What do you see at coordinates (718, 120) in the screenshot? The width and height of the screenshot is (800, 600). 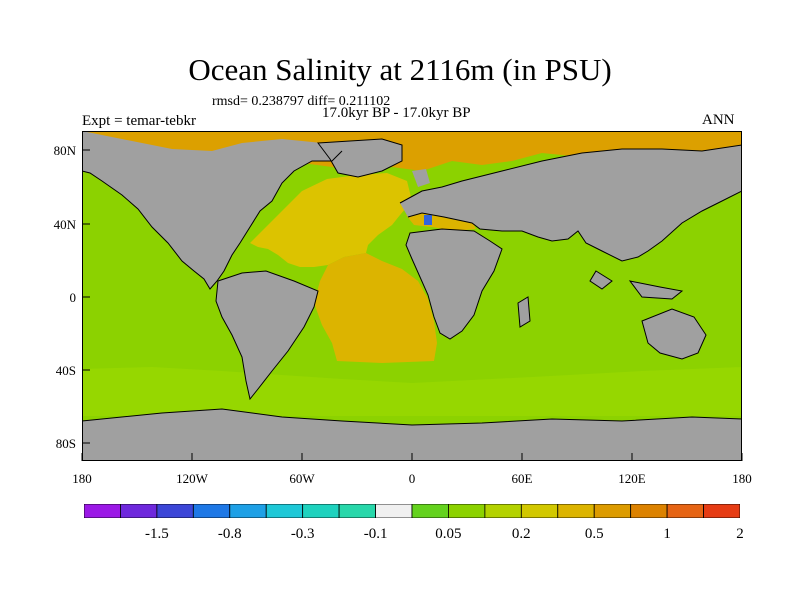 I see `season-label: ANN` at bounding box center [718, 120].